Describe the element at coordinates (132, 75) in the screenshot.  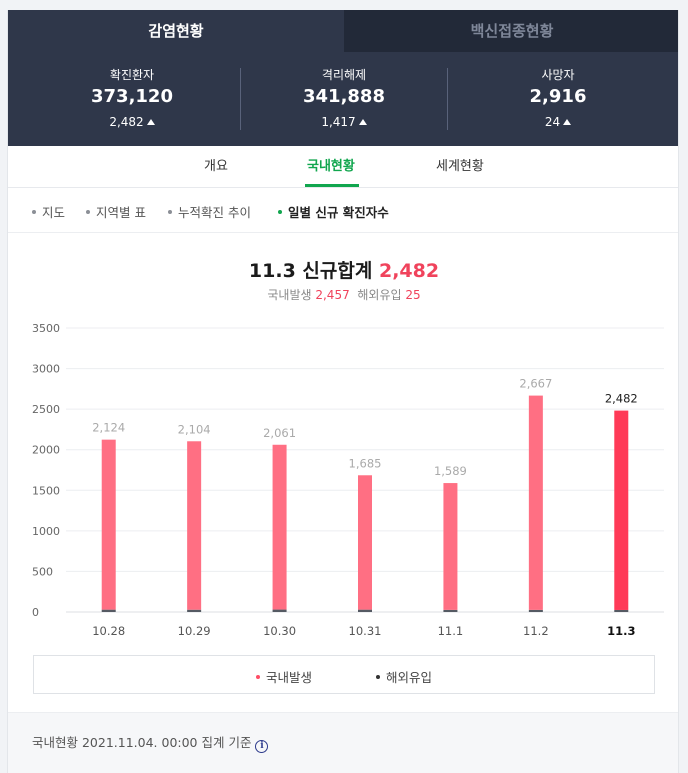
I see `stat-confirmed-label: 확진환자` at that location.